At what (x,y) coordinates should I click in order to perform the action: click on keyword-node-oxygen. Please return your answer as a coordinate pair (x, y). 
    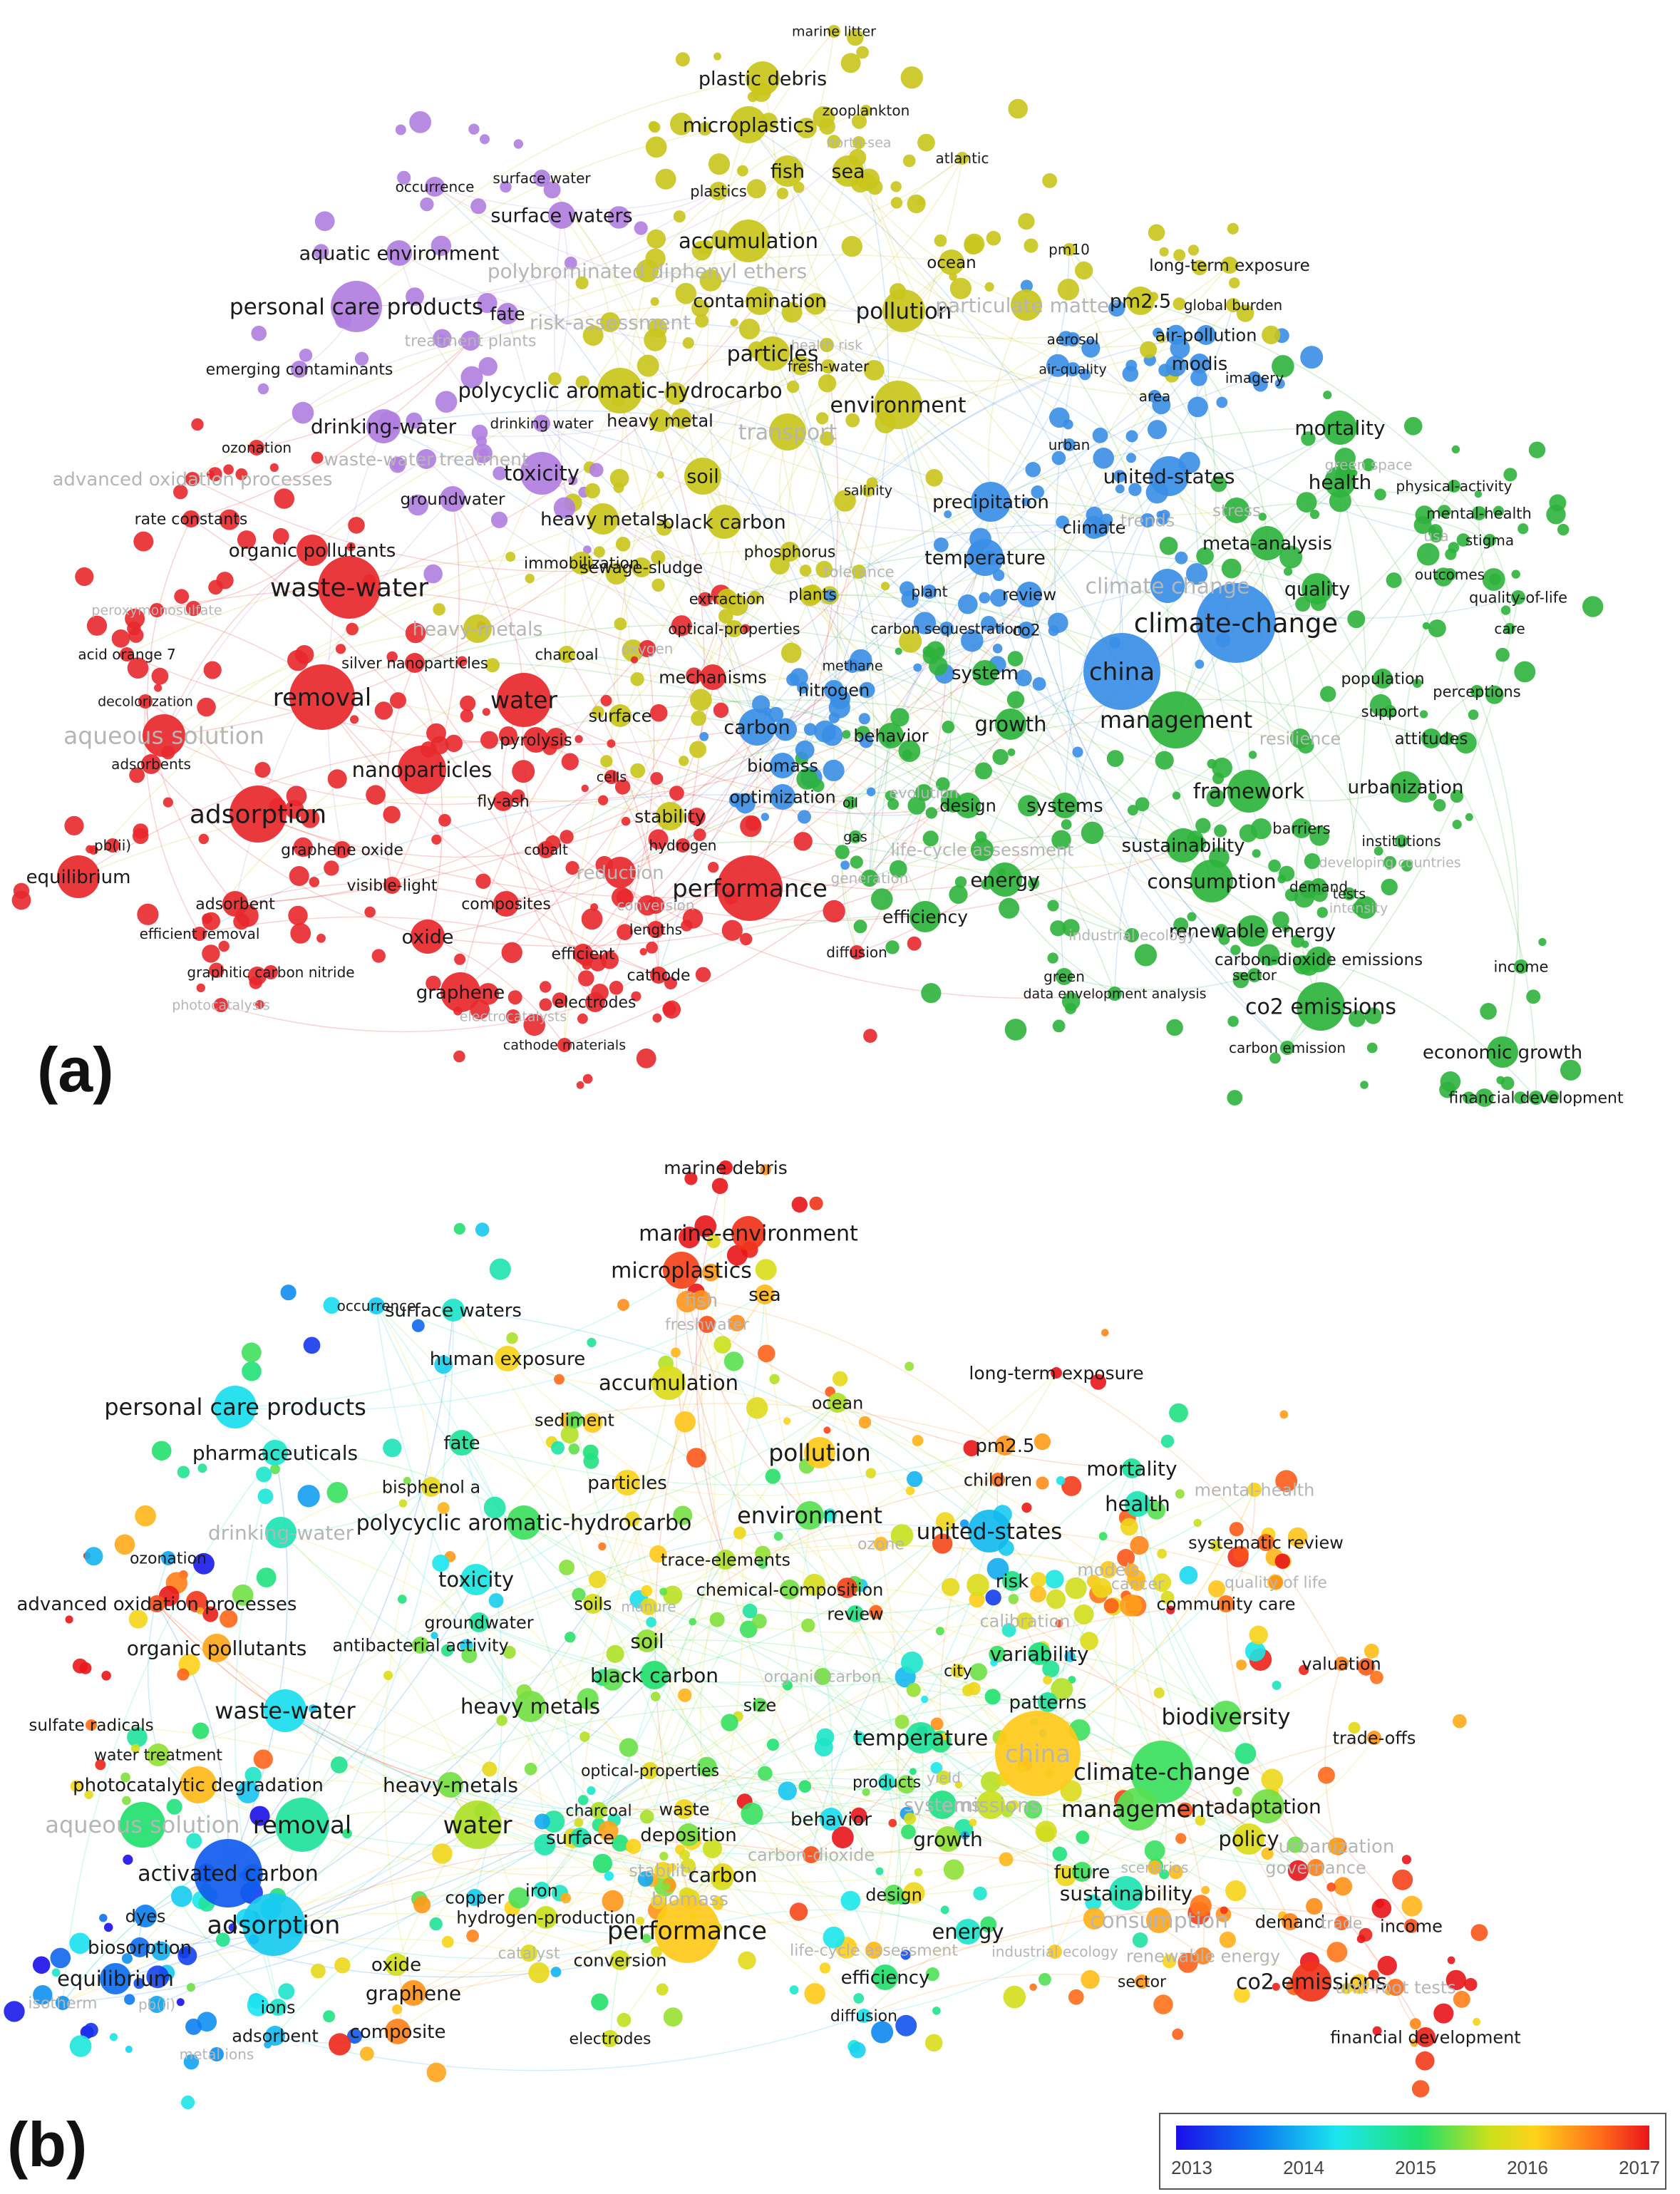
    Looking at the image, I should click on (647, 648).